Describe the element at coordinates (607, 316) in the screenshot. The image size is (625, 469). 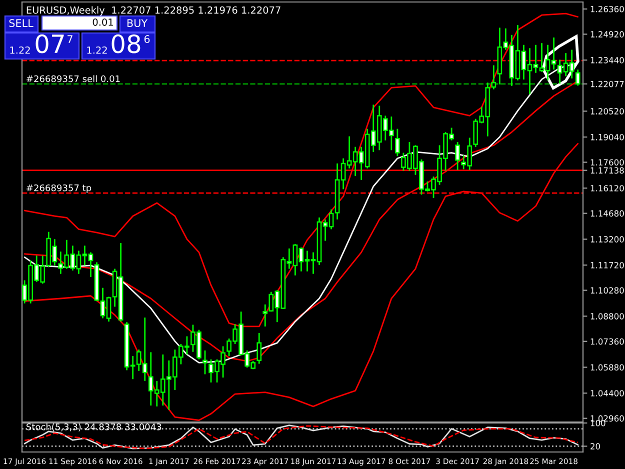
I see `y-tick-label: 1.08800` at that location.